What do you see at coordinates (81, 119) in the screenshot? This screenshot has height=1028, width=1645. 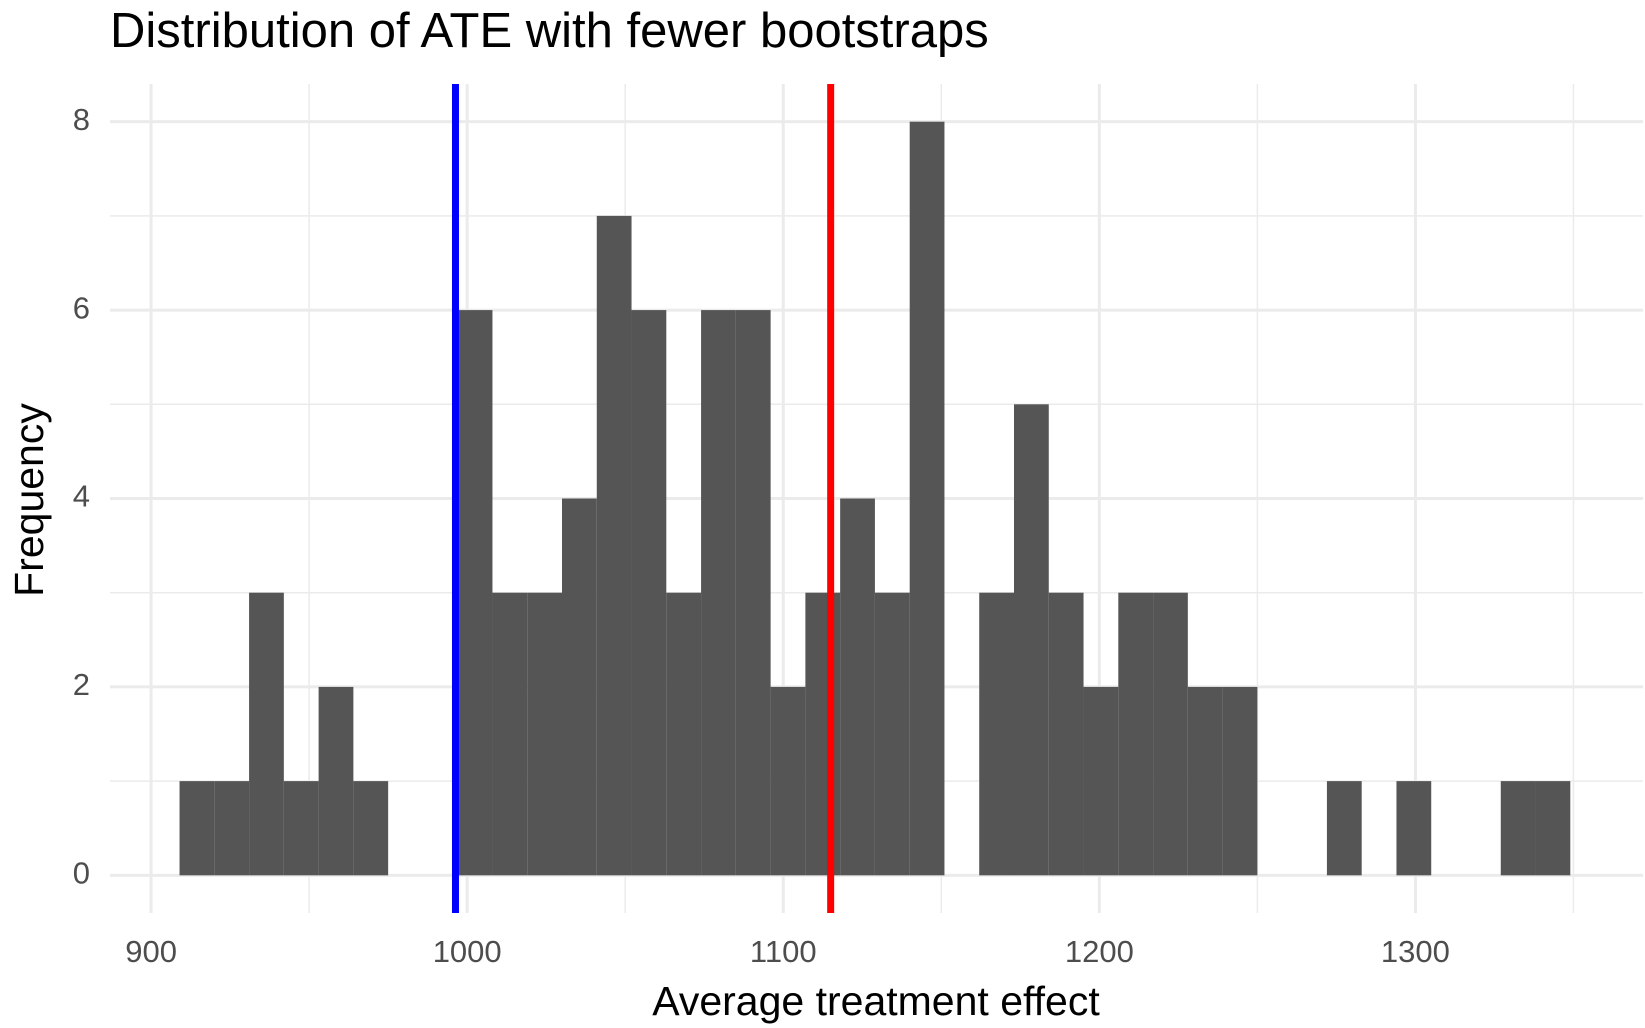 I see `y-tick-label: 8` at bounding box center [81, 119].